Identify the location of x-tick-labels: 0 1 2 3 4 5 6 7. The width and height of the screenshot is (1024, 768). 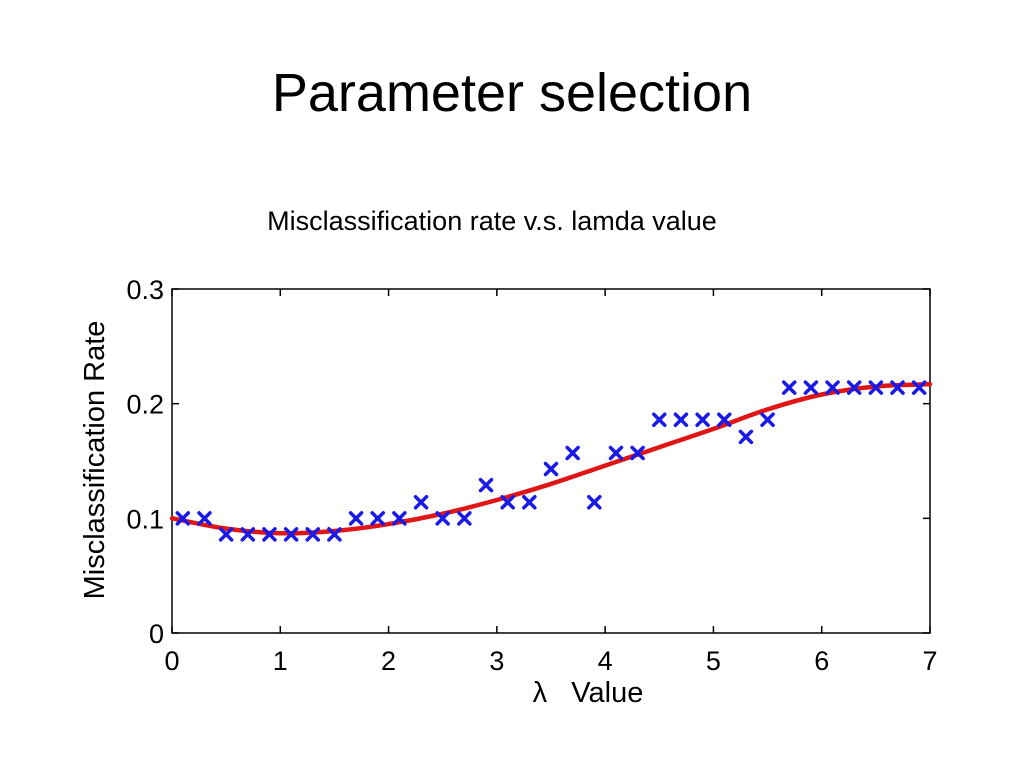
(550, 661).